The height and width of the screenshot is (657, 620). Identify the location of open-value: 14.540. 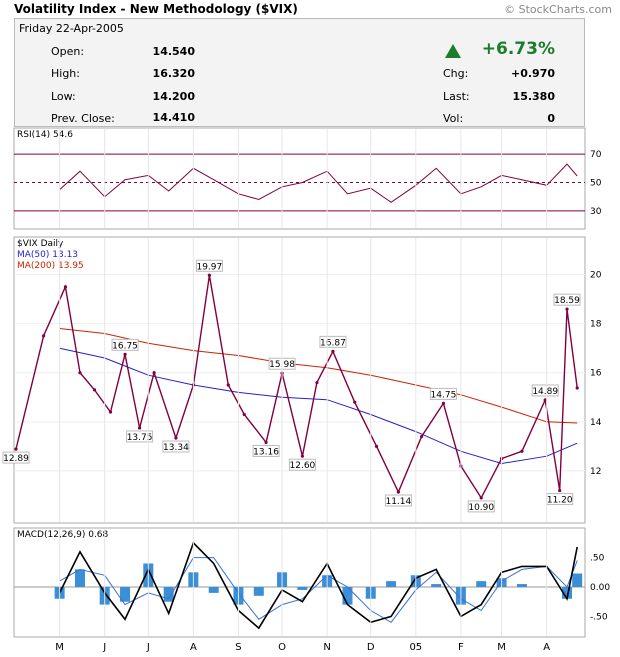
(173, 51).